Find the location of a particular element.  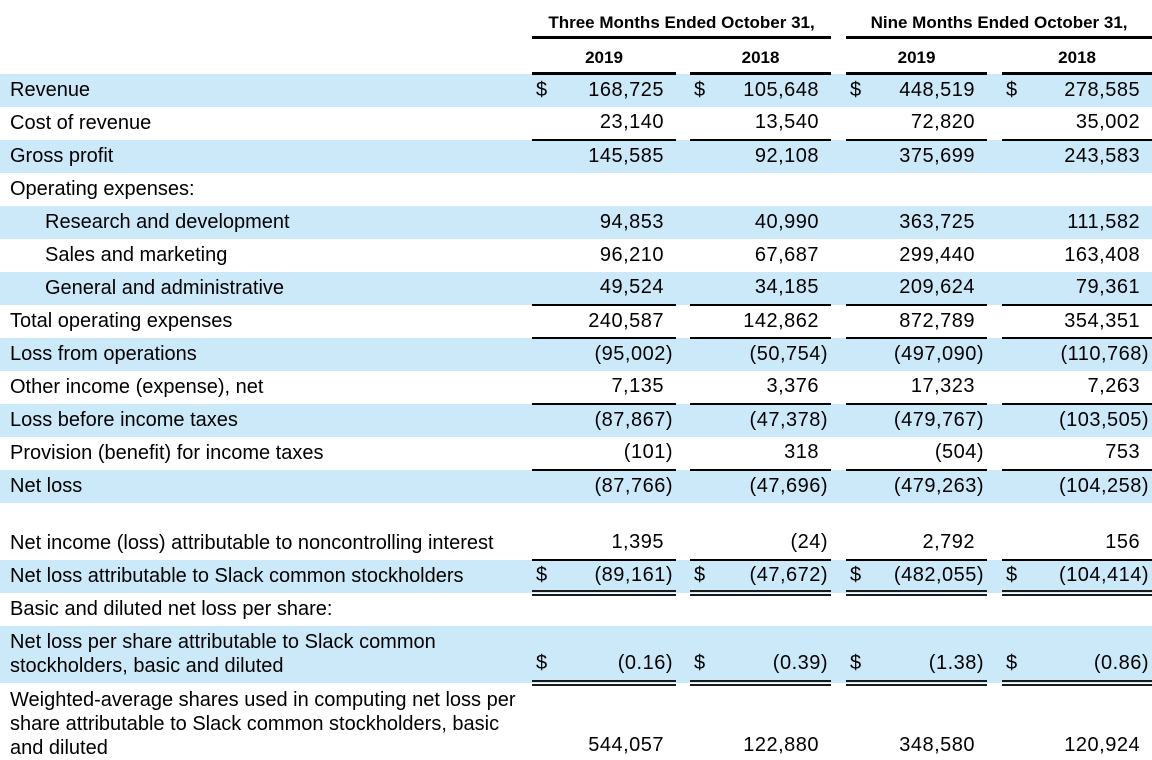

row-label: Research and development is located at coordinates (266, 222).